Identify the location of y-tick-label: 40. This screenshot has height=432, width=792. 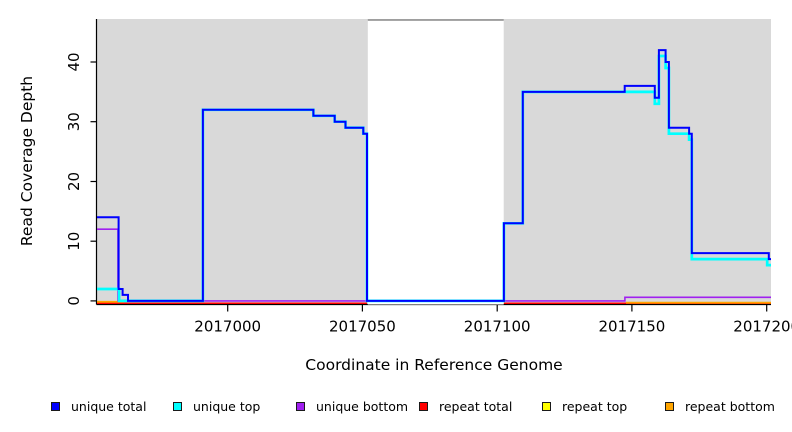
(74, 61).